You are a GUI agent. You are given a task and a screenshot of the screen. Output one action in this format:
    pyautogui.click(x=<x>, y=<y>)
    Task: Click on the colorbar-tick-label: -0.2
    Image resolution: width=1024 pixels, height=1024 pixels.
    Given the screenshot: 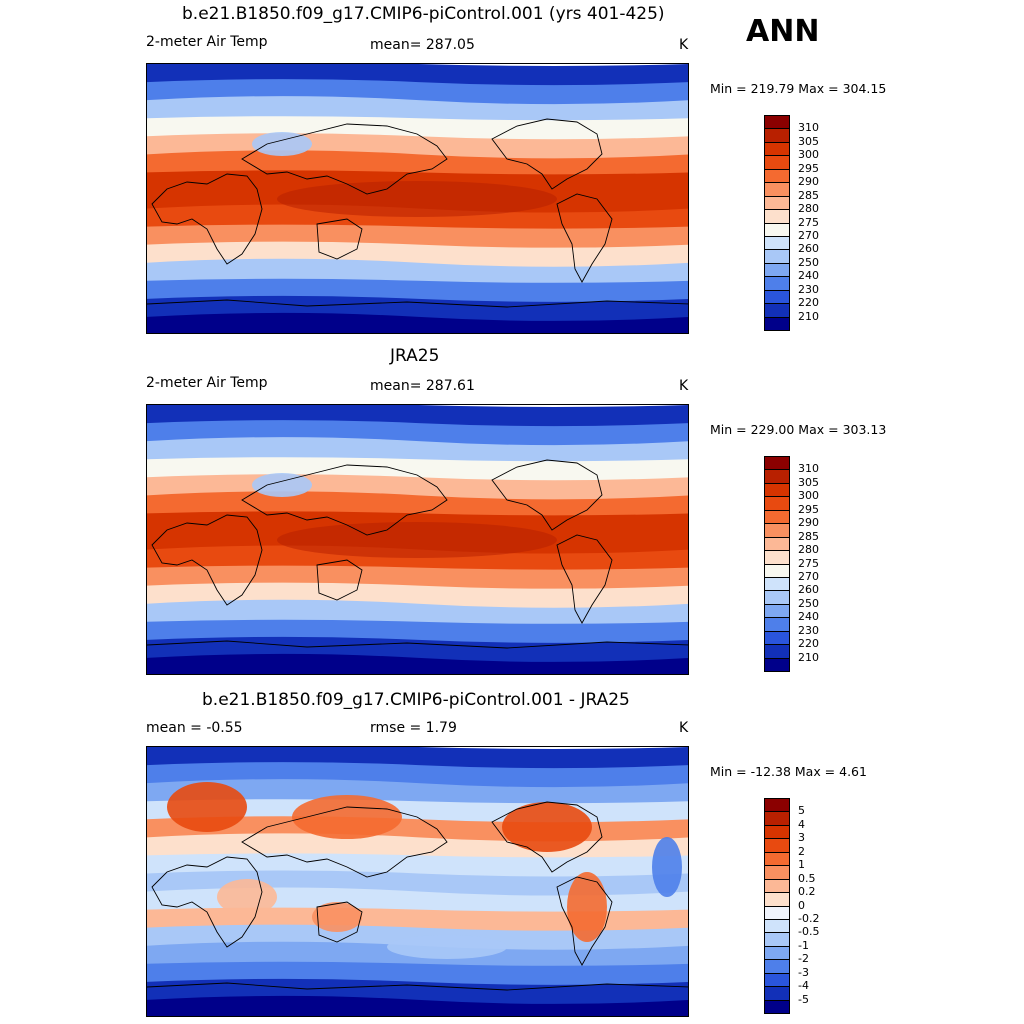 What is the action you would take?
    pyautogui.click(x=809, y=918)
    